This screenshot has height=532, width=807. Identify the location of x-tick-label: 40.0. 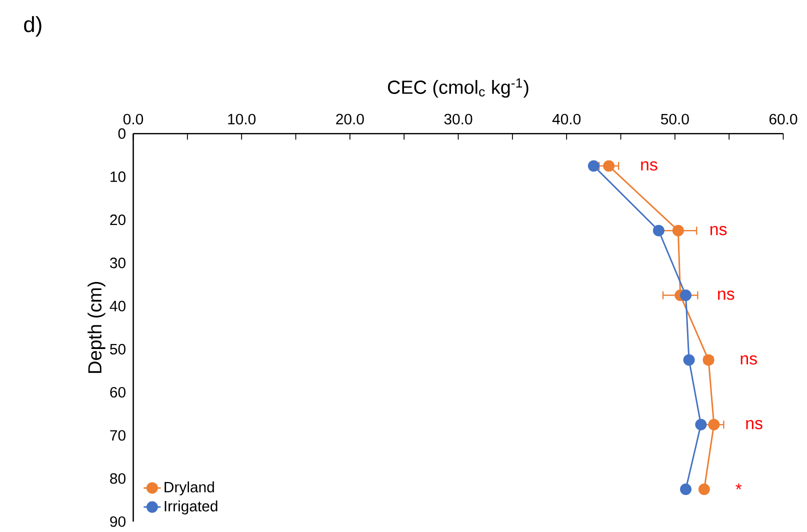
(566, 119).